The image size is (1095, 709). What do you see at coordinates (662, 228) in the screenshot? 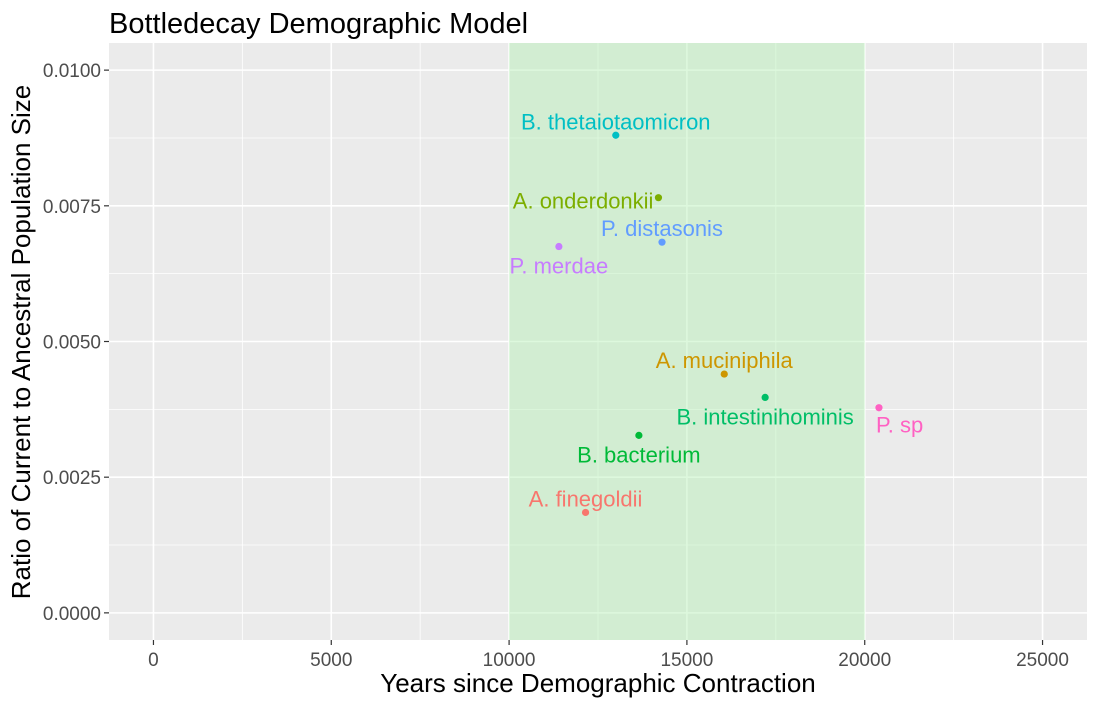
I see `point-label: P. distasonis` at bounding box center [662, 228].